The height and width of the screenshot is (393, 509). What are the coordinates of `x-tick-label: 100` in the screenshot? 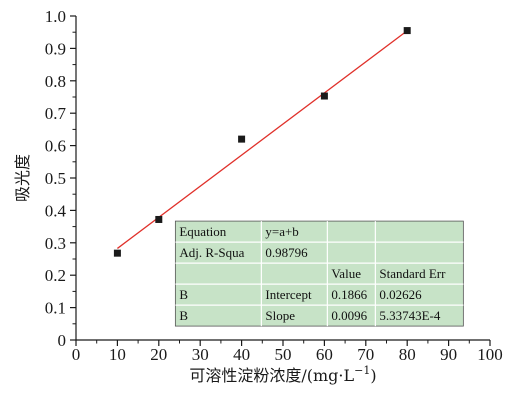 It's located at (490, 354).